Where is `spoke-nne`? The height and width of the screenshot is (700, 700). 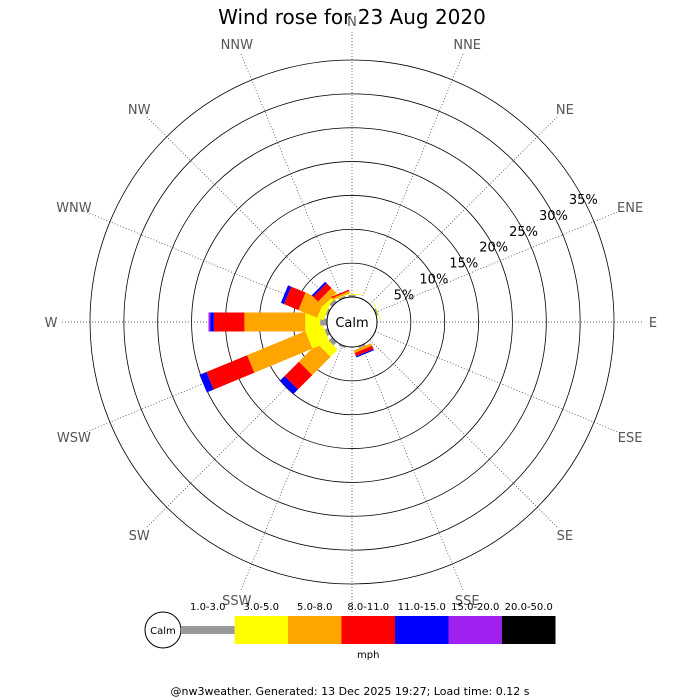
spoke-nne is located at coordinates (413, 176).